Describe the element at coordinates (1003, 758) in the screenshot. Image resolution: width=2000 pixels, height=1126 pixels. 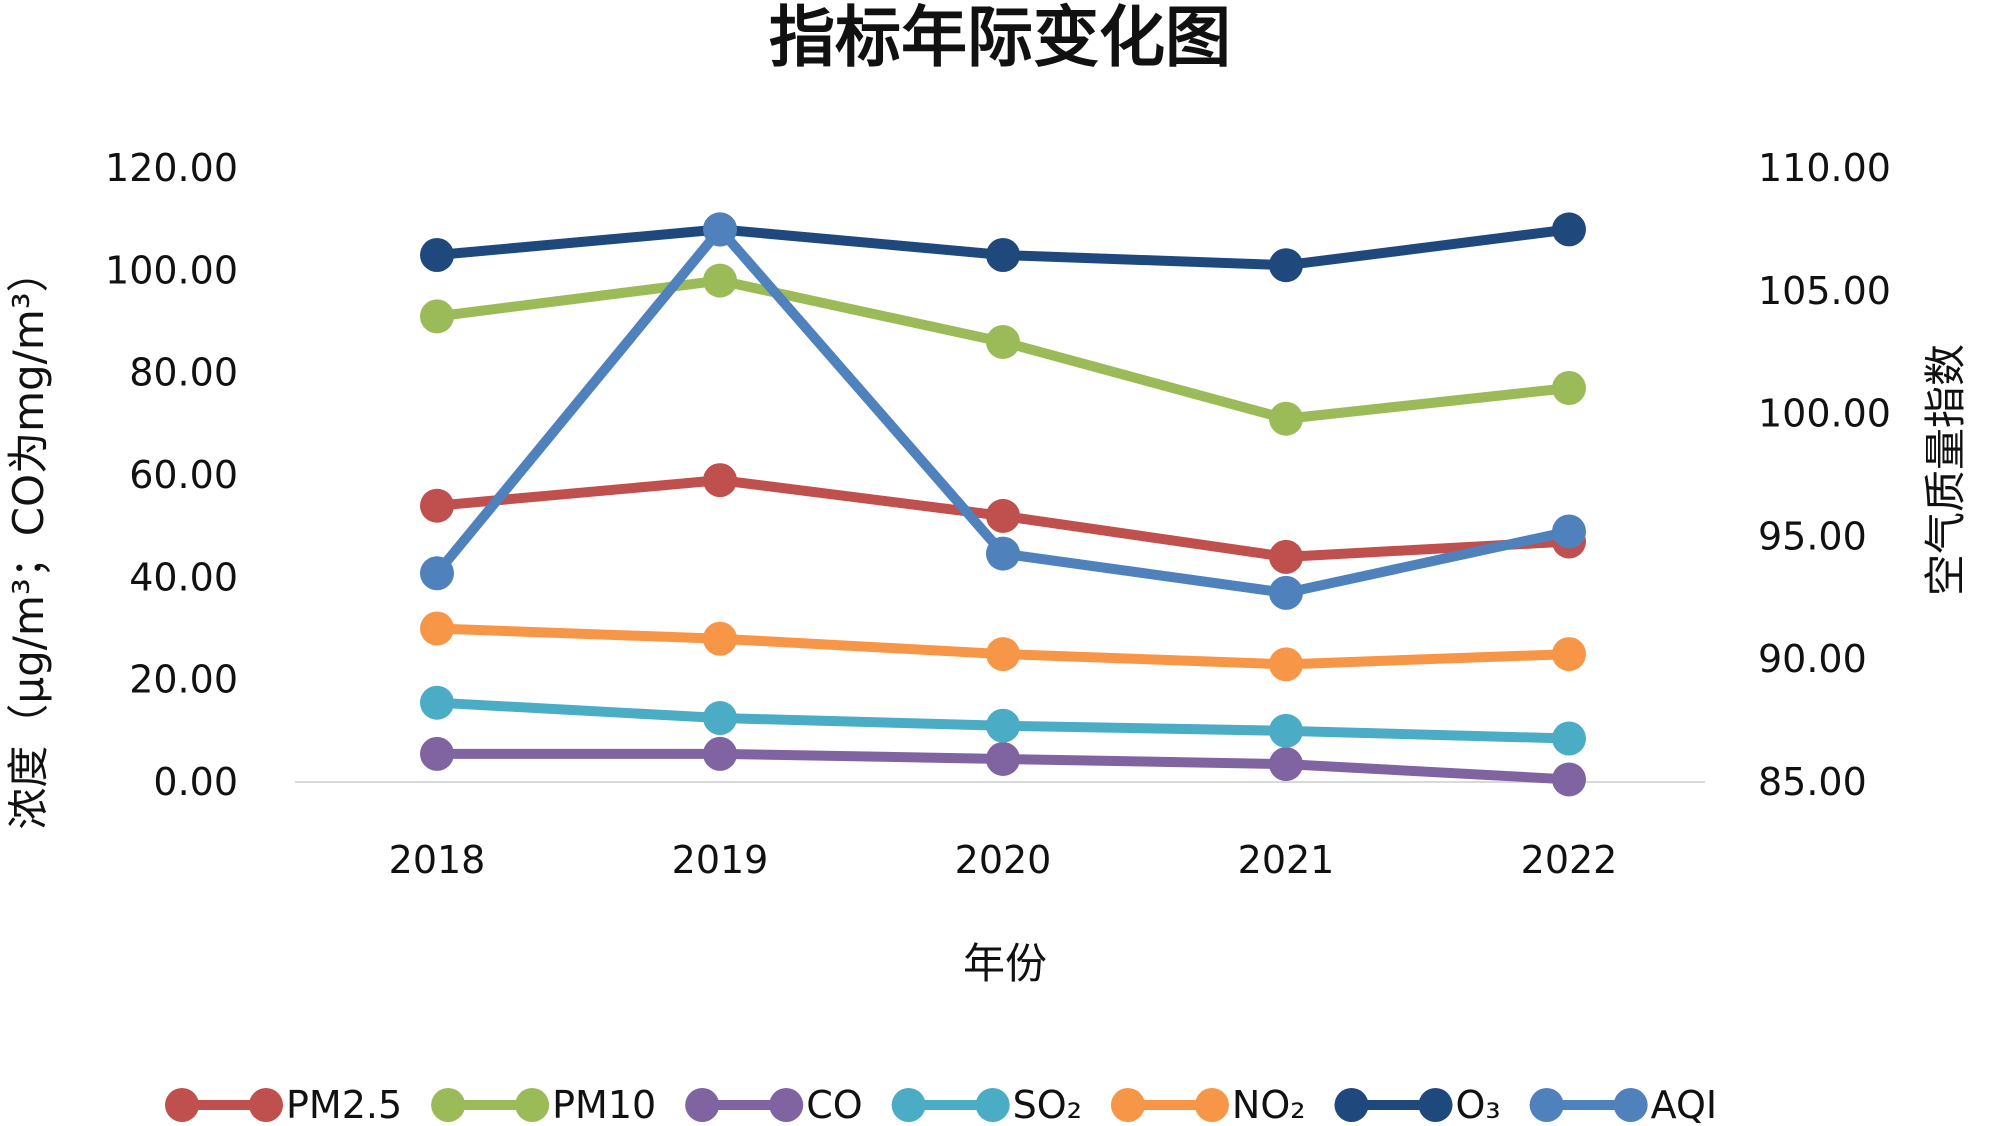
I see `data-point-co-2020` at that location.